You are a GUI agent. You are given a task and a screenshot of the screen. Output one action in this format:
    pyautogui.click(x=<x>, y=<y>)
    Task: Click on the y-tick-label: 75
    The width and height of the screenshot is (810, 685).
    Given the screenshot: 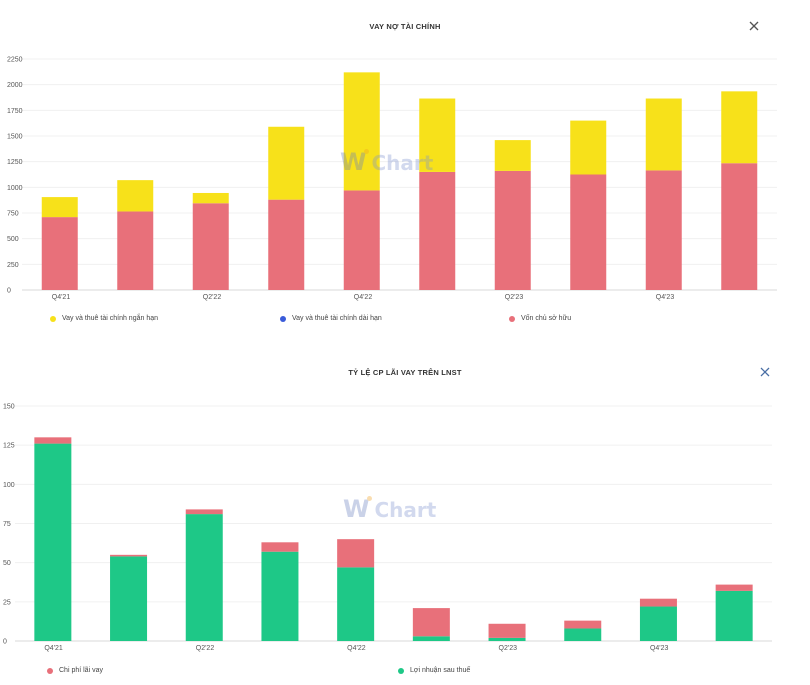 What is the action you would take?
    pyautogui.click(x=7, y=524)
    